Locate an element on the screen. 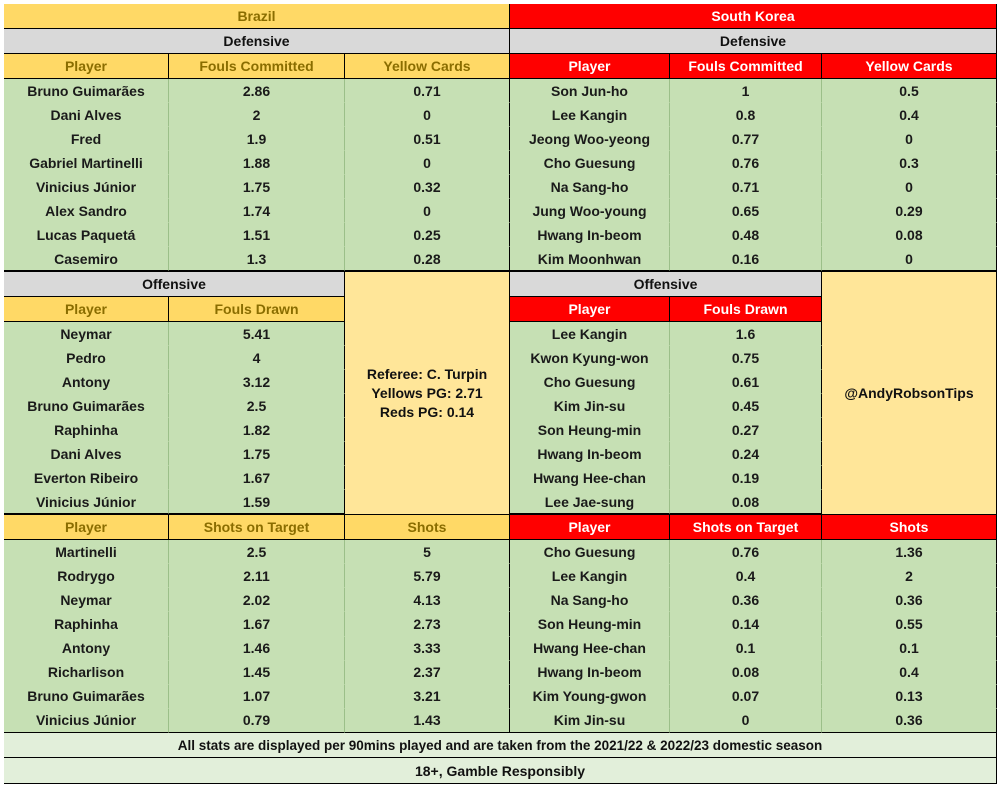 The image size is (1001, 787). brazil-shots-header-1: Shots on Target is located at coordinates (257, 527).